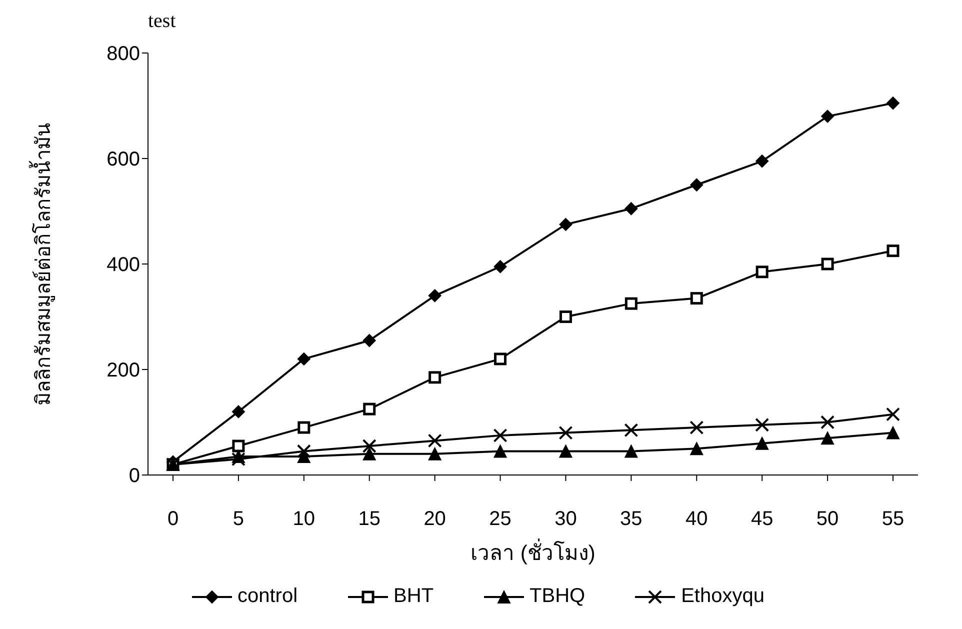 The height and width of the screenshot is (629, 962). Describe the element at coordinates (500, 519) in the screenshot. I see `x-tick-label: 25` at that location.